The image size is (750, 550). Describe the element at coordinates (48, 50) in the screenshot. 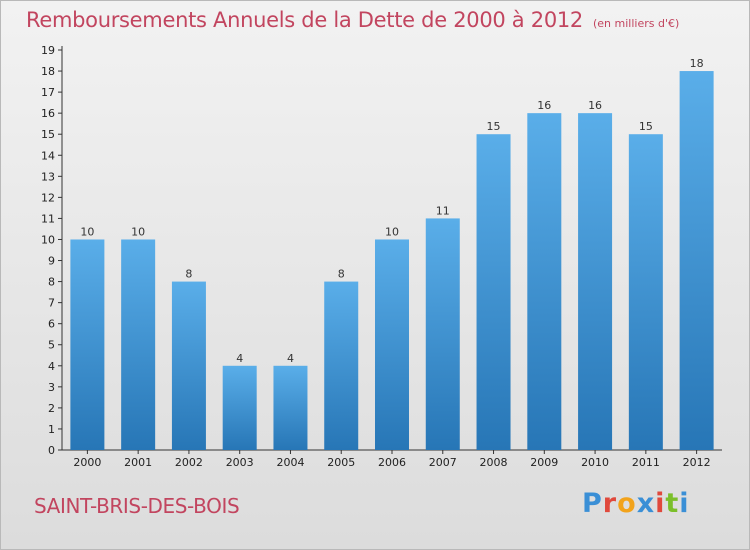

I see `y-tick-label: 19` at that location.